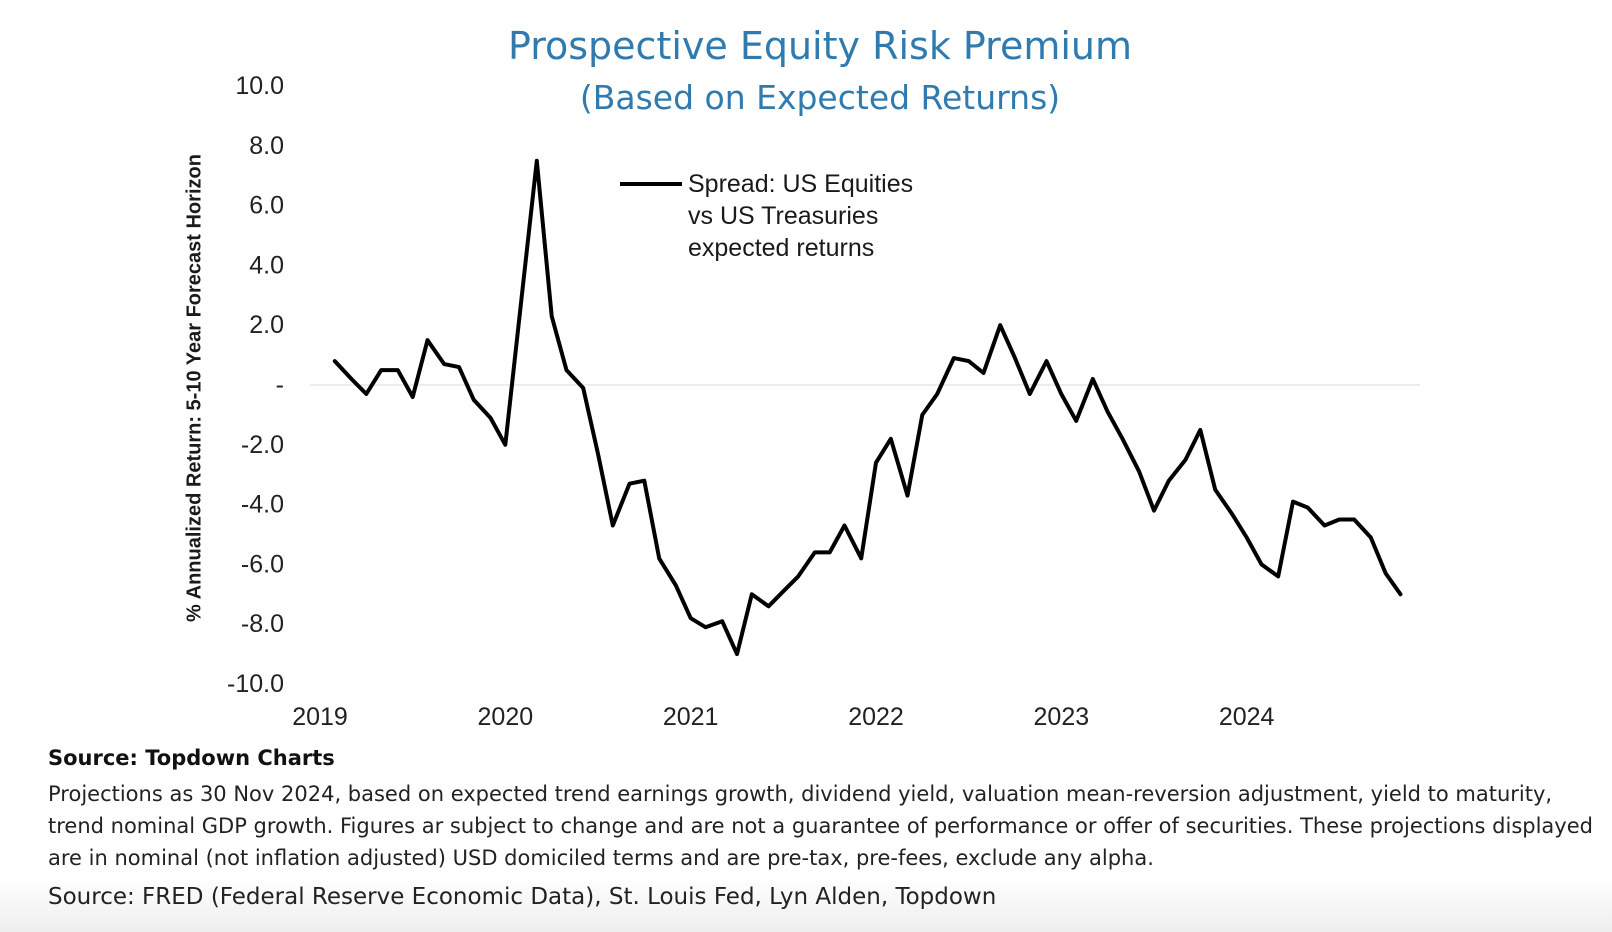 This screenshot has width=1612, height=932. What do you see at coordinates (1062, 717) in the screenshot?
I see `x-tick-label: 2023` at bounding box center [1062, 717].